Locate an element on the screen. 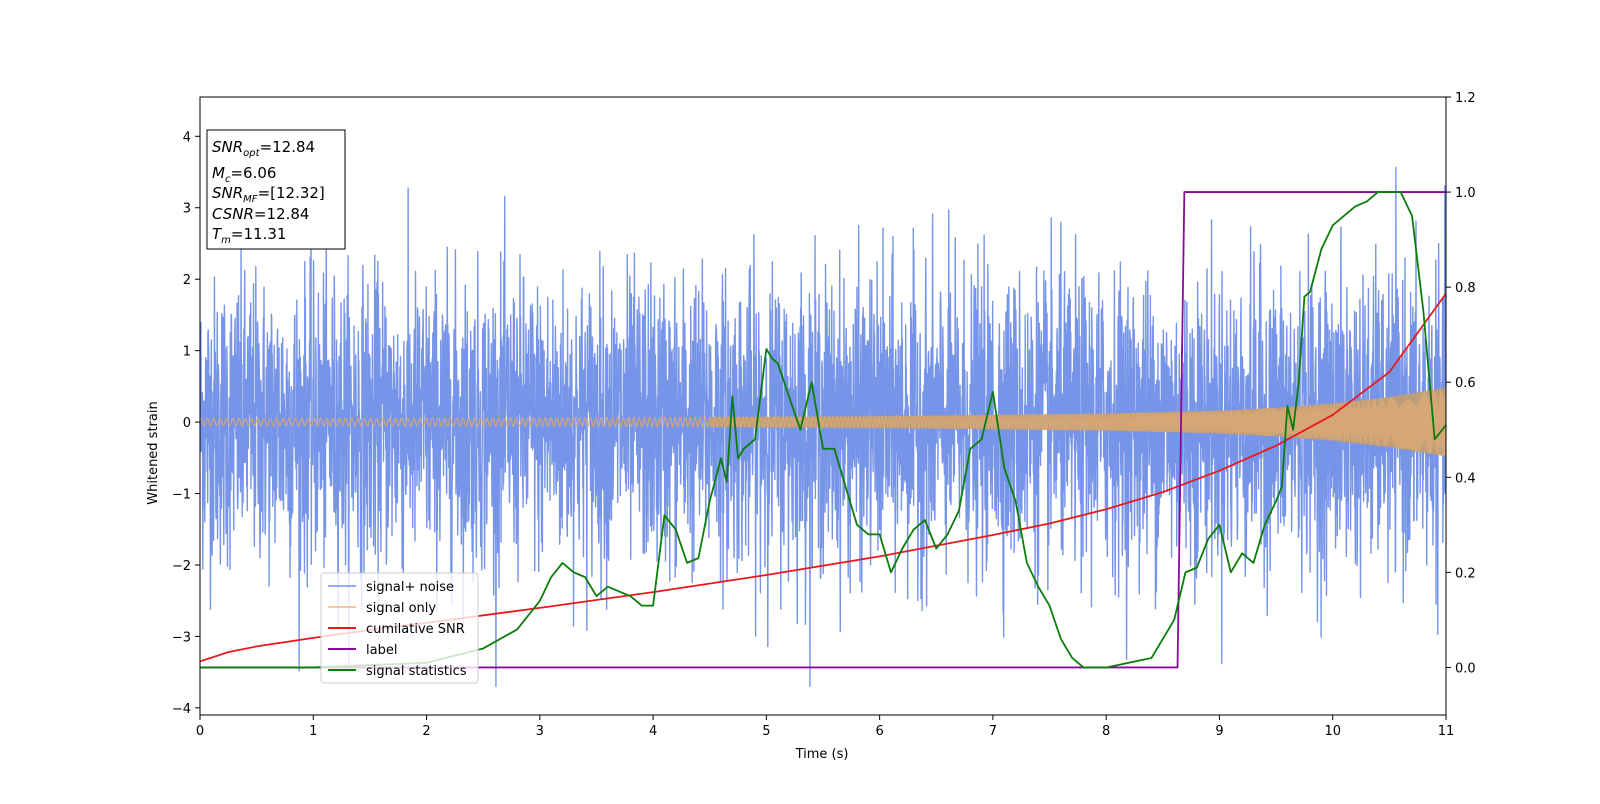 The image size is (1600, 804). series-signal-only-line is located at coordinates (823, 422).